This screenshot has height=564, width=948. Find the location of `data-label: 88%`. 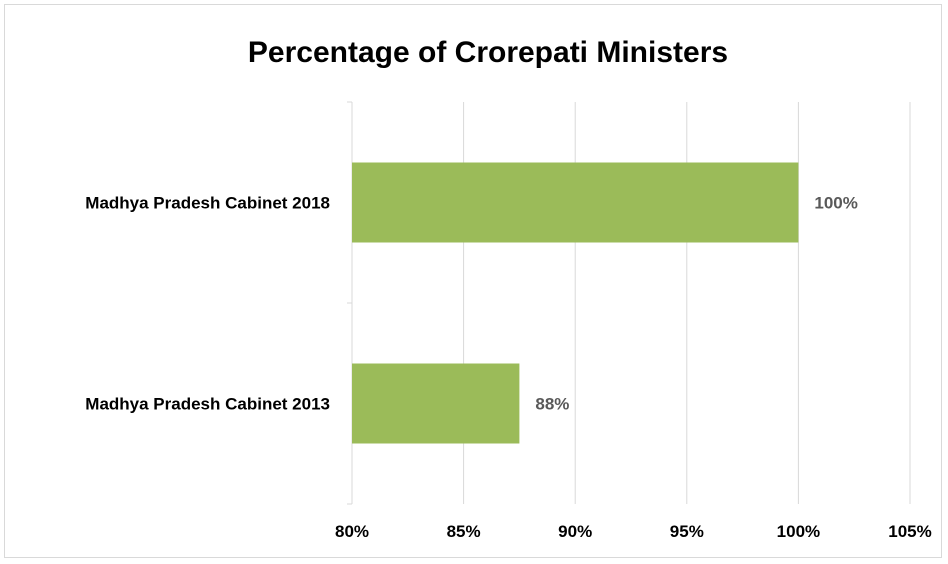

data-label: 88% is located at coordinates (552, 404).